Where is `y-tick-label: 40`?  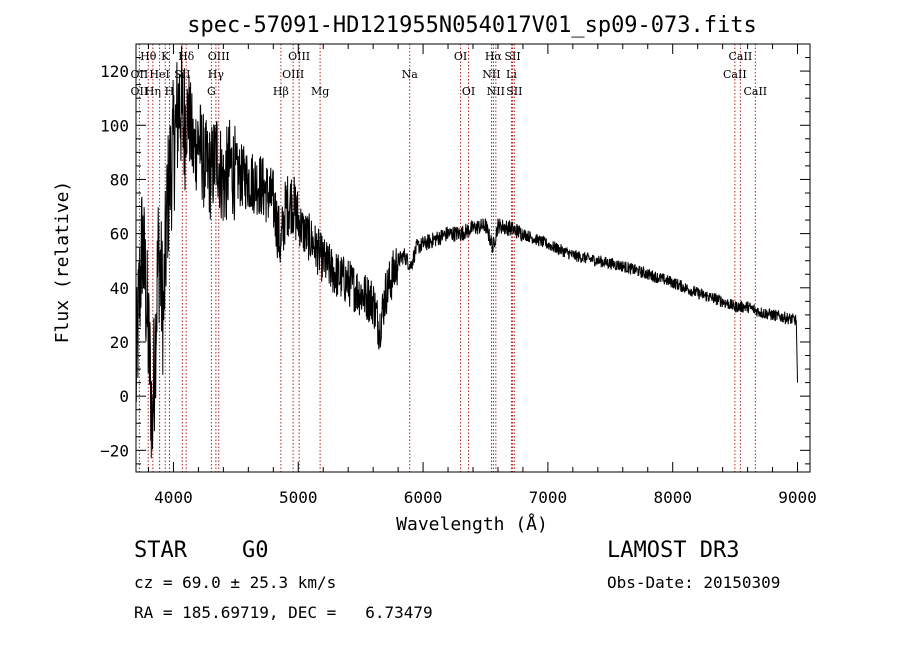
y-tick-label: 40 is located at coordinates (119, 288).